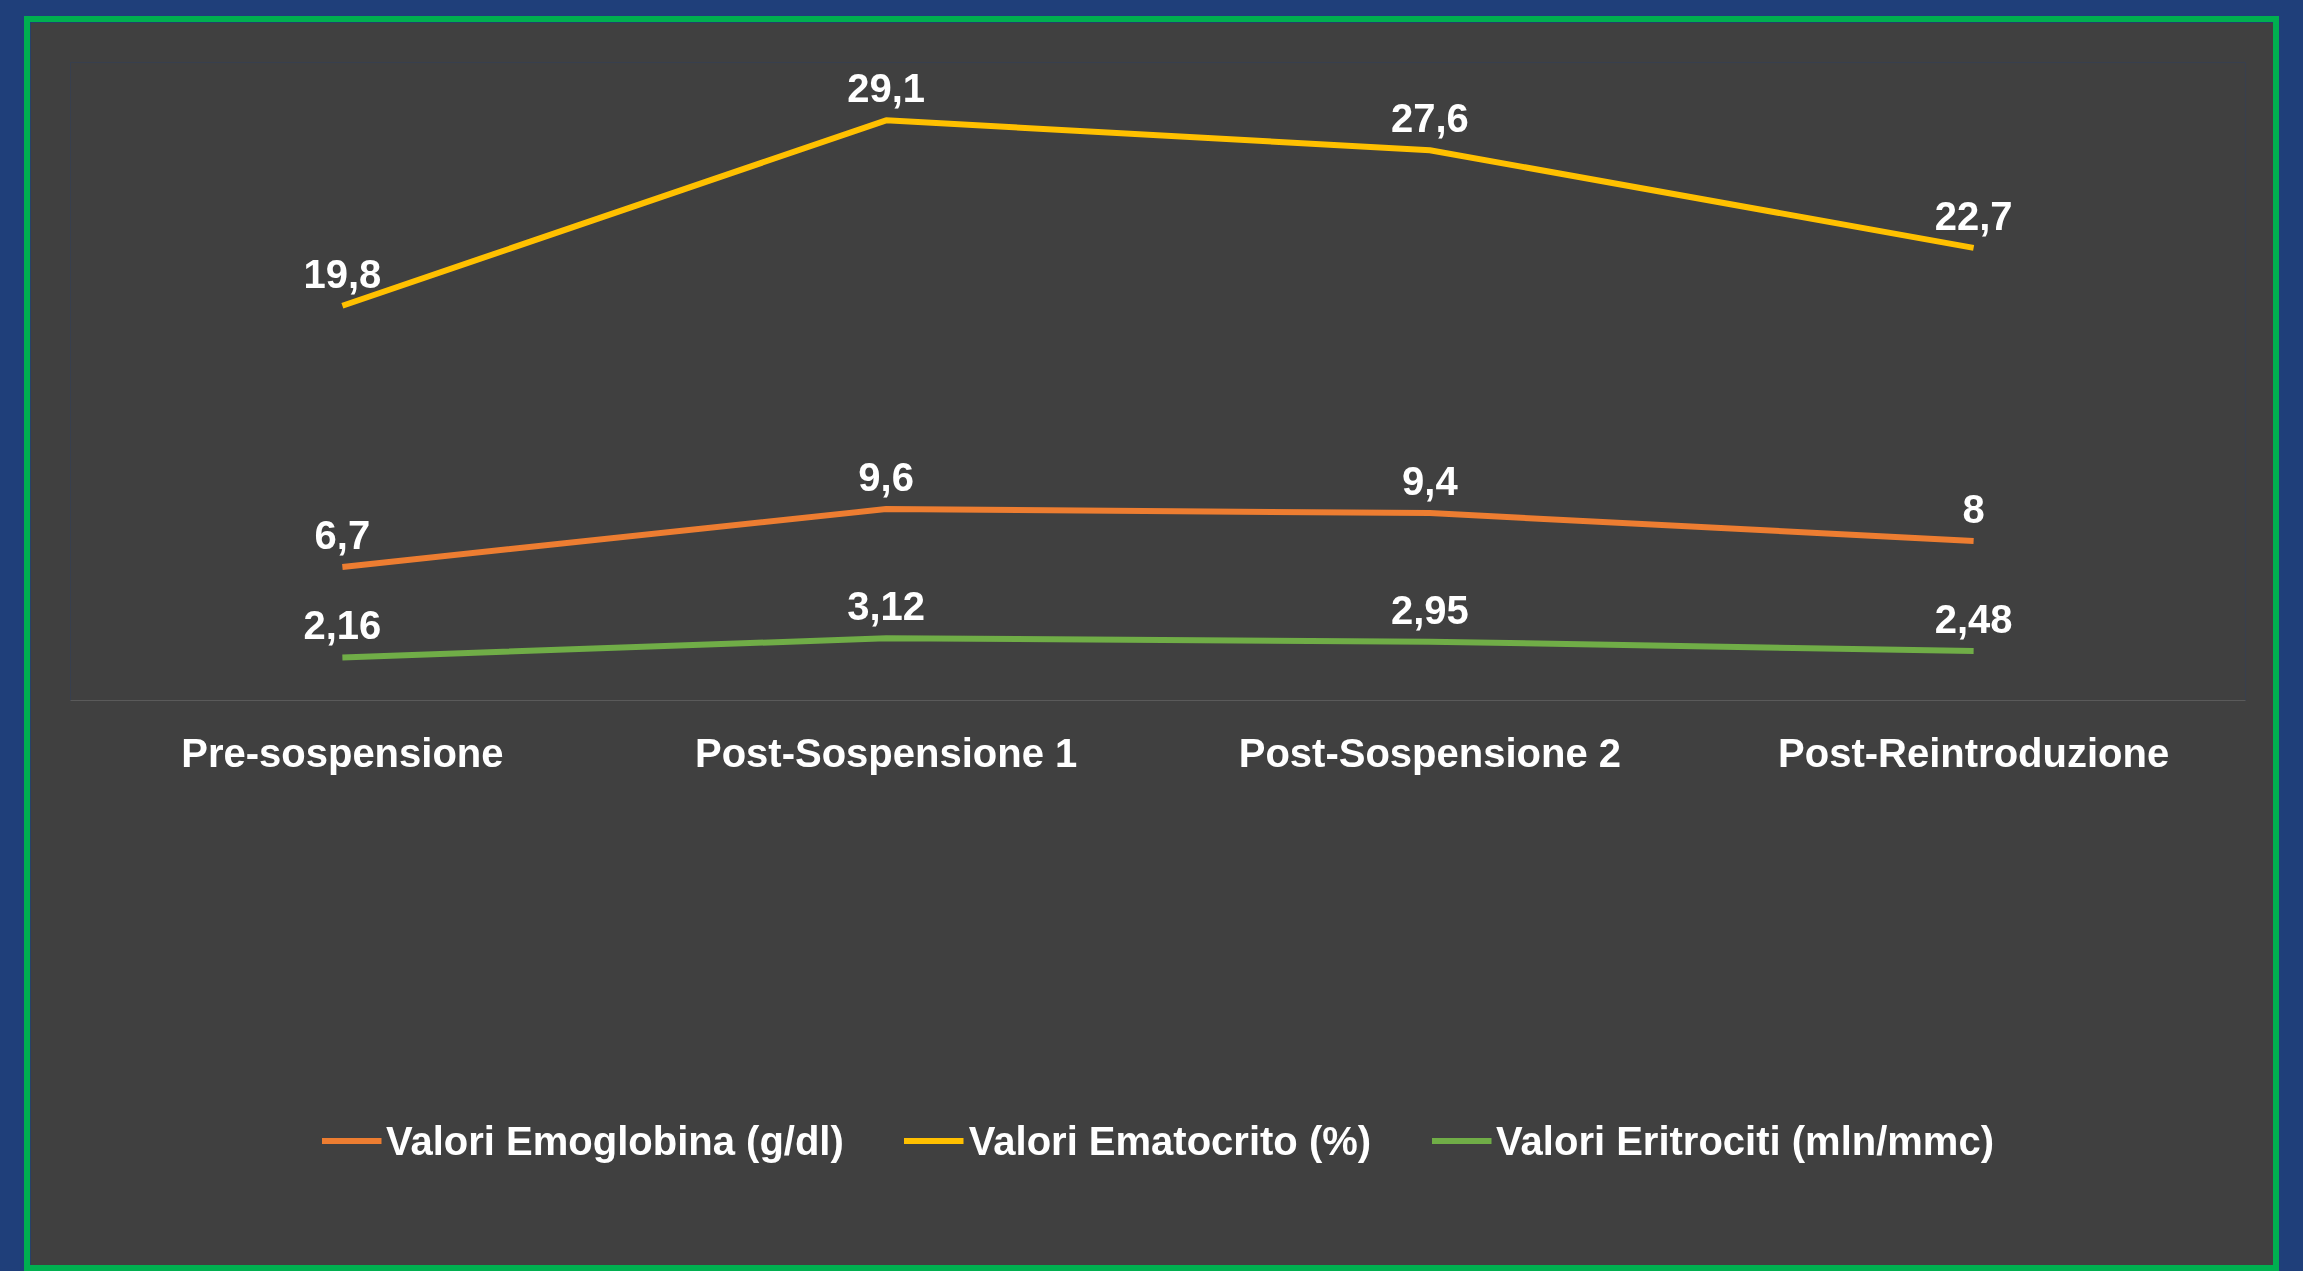 This screenshot has height=1288, width=2315. What do you see at coordinates (1973, 619) in the screenshot?
I see `data-label: 2,48` at bounding box center [1973, 619].